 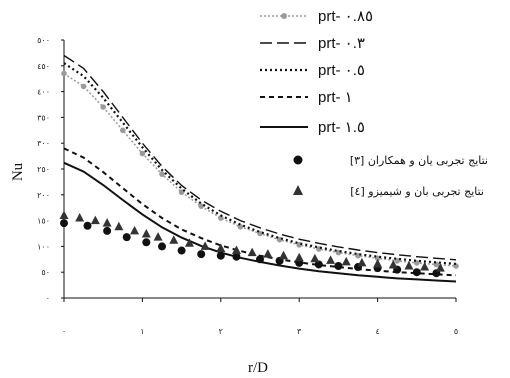 What do you see at coordinates (48, 298) in the screenshot?
I see `y-tick-label: ٠` at bounding box center [48, 298].